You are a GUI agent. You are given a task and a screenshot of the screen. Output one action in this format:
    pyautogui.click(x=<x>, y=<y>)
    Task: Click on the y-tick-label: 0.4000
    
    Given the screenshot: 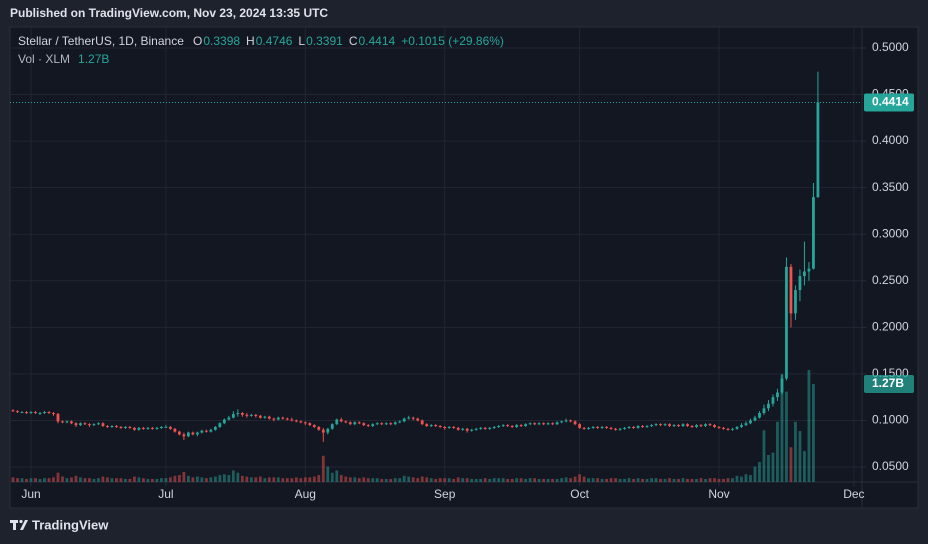 What is the action you would take?
    pyautogui.click(x=890, y=140)
    